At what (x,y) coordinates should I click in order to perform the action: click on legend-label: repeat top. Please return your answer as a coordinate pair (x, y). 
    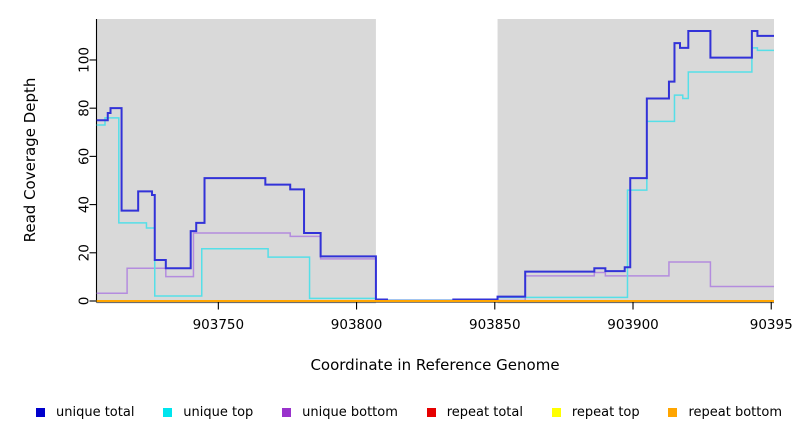
    Looking at the image, I should click on (605, 412).